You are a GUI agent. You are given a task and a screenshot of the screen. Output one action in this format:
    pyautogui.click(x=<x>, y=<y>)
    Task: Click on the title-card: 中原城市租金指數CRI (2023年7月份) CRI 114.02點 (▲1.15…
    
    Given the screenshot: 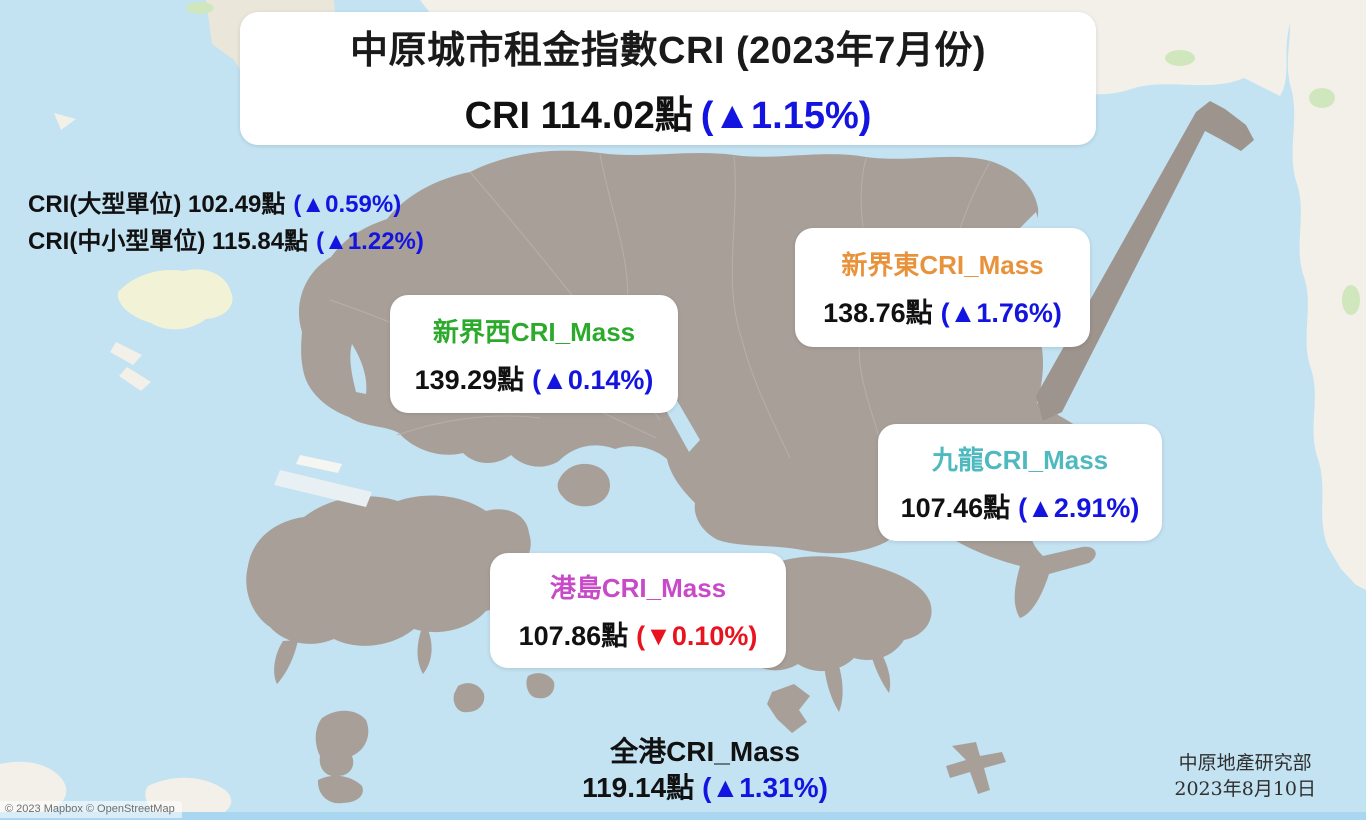 What is the action you would take?
    pyautogui.click(x=668, y=78)
    